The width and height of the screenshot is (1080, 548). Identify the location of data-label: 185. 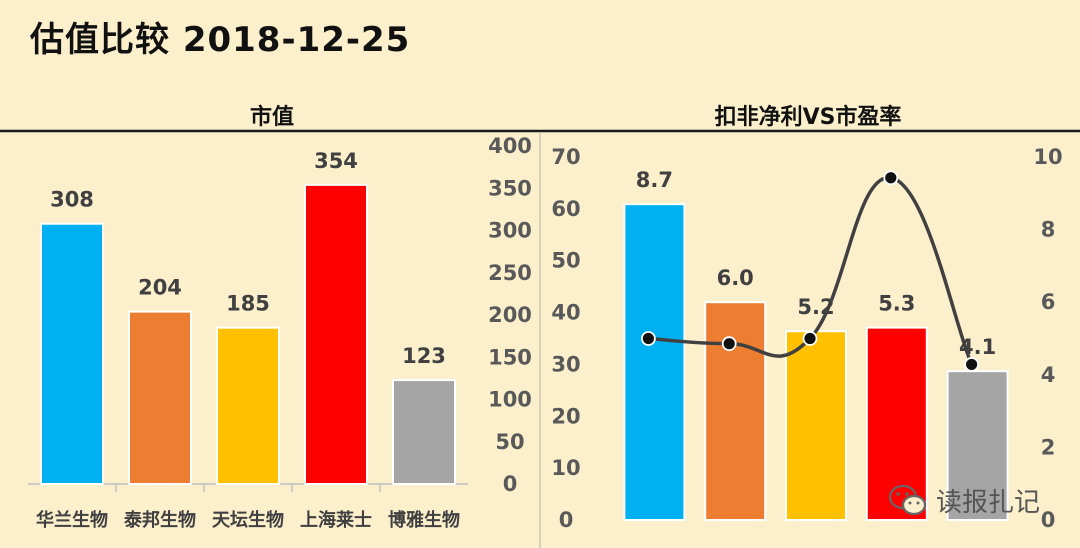
(248, 304).